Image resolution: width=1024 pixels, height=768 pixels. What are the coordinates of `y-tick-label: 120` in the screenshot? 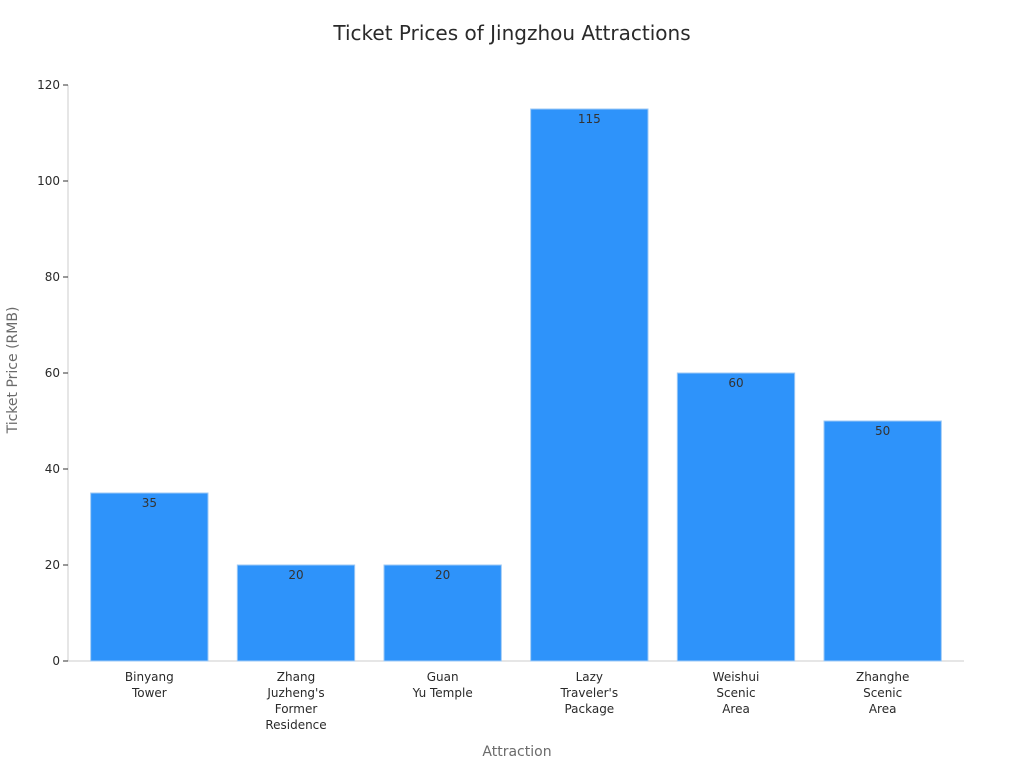 It's located at (48, 85).